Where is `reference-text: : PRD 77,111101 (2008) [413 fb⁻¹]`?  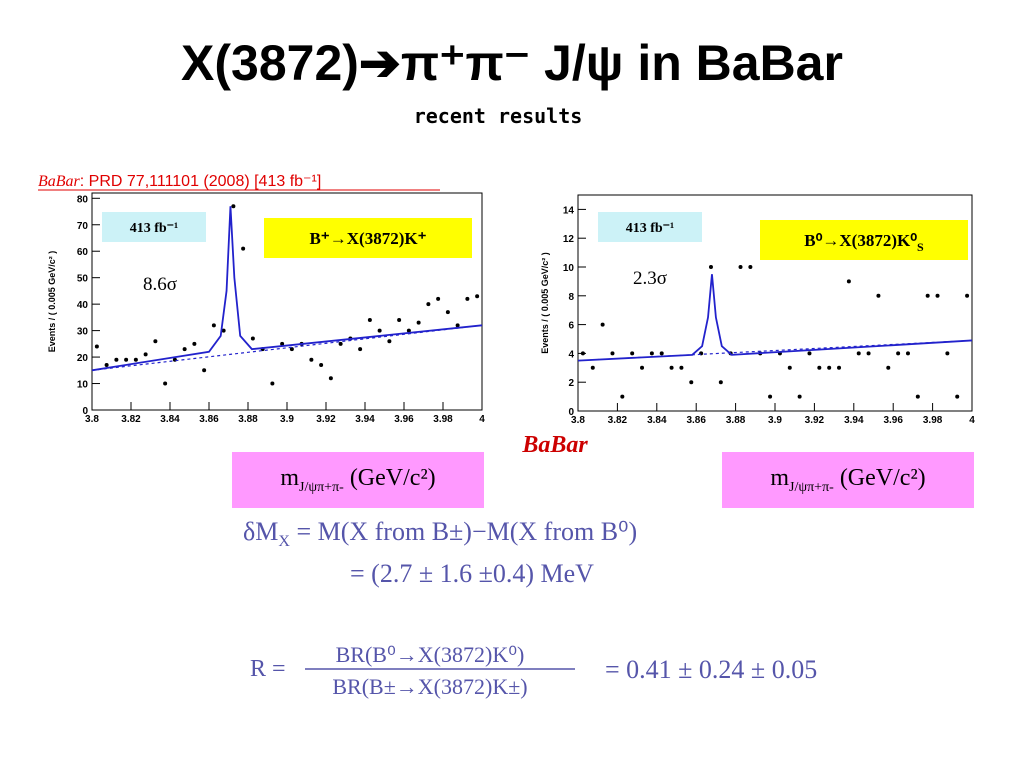
reference-text: : PRD 77,111101 (2008) [413 fb⁻¹] is located at coordinates (200, 181).